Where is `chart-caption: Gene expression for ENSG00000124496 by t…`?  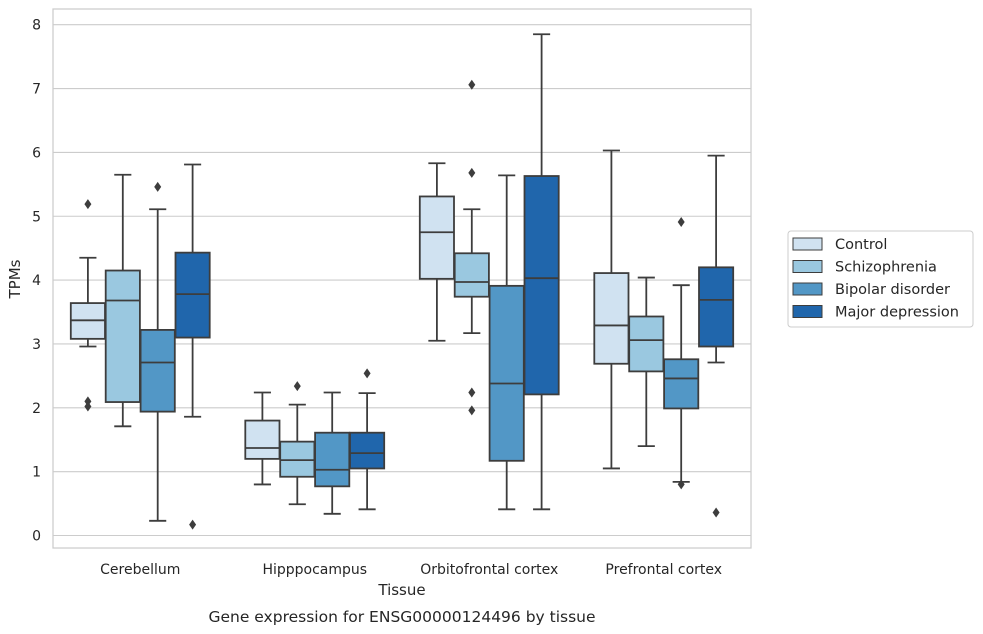
chart-caption: Gene expression for ENSG00000124496 by t… is located at coordinates (401, 617).